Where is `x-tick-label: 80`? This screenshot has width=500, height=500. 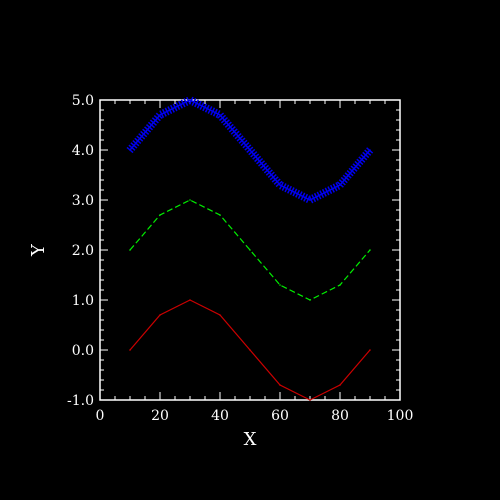 x-tick-label: 80 is located at coordinates (340, 416).